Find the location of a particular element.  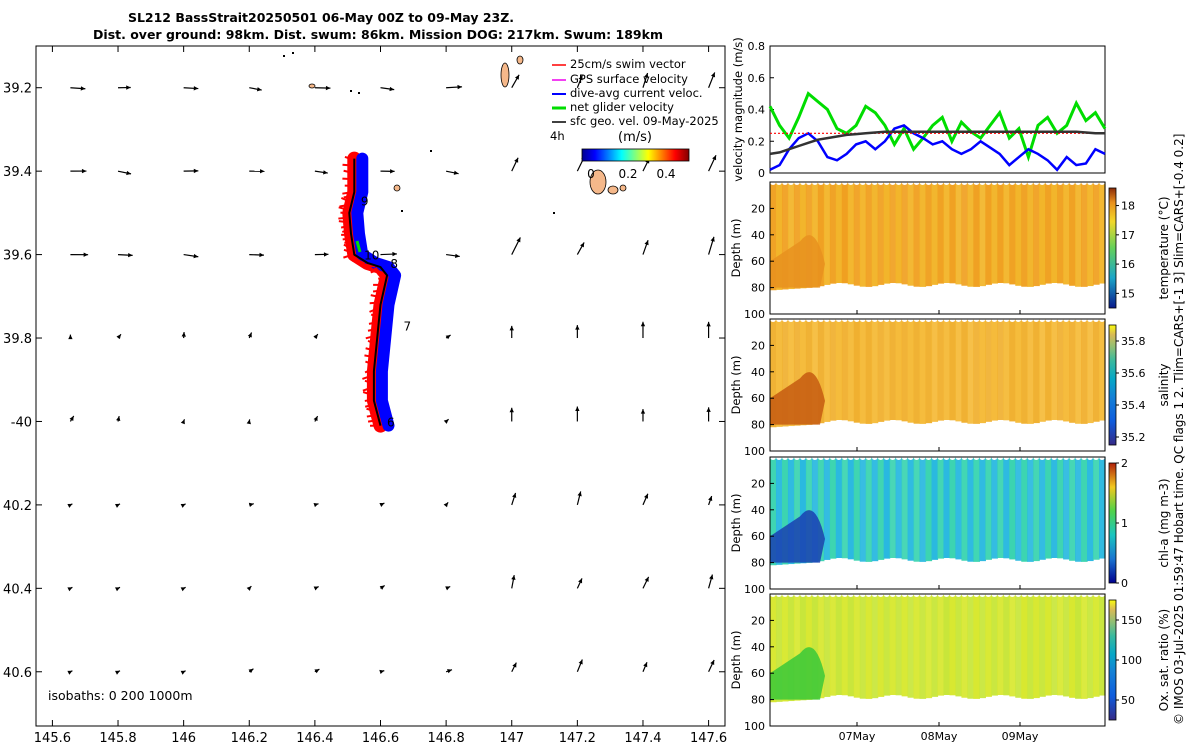

map-ytick-label: 40.2 is located at coordinates (17, 506).